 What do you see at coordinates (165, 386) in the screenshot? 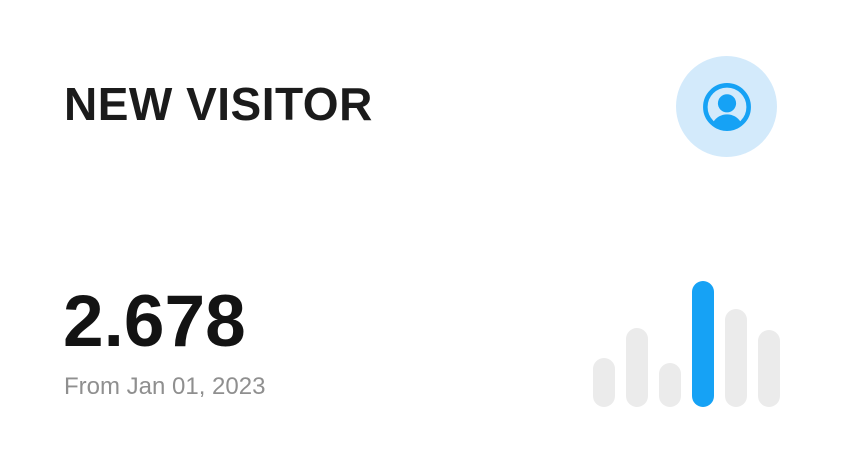
I see `metric-caption: From Jan 01, 2023` at bounding box center [165, 386].